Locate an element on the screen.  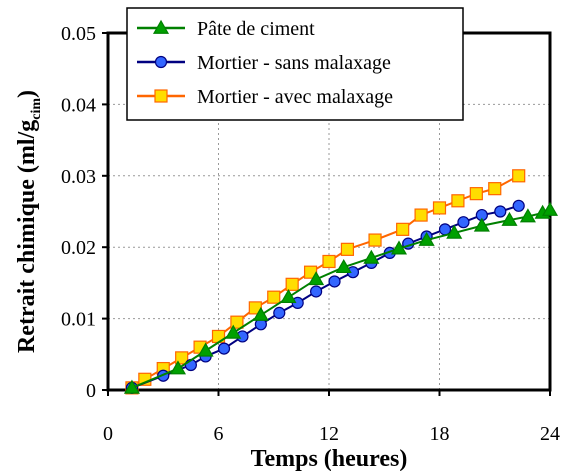
legend-label: Pâte de ciment is located at coordinates (256, 29).